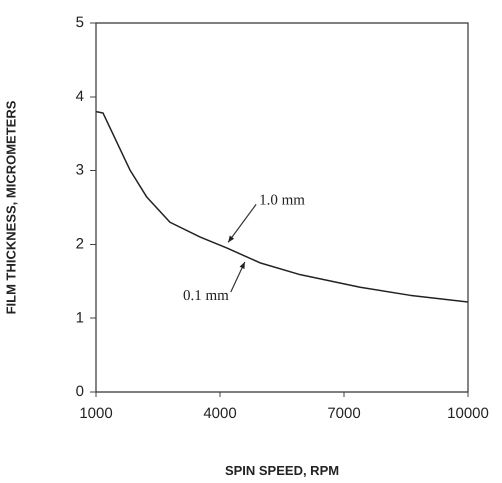 The width and height of the screenshot is (502, 483). What do you see at coordinates (96, 413) in the screenshot?
I see `x-tick-label: 1000` at bounding box center [96, 413].